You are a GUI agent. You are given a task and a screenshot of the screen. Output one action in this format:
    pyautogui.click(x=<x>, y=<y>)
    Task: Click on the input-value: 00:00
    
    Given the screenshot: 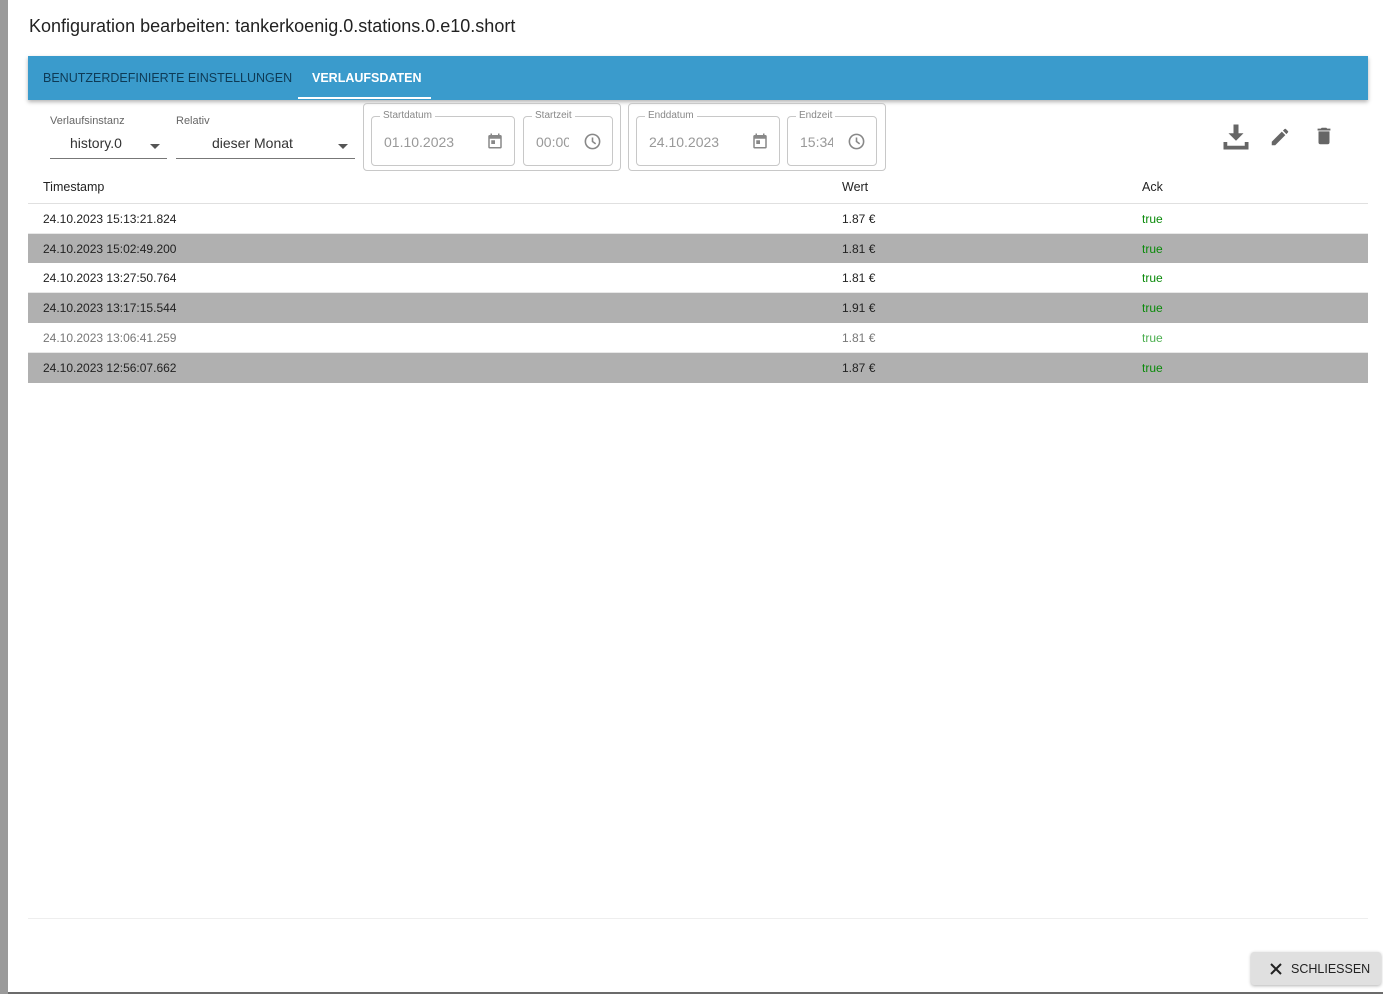 What is the action you would take?
    pyautogui.click(x=552, y=142)
    